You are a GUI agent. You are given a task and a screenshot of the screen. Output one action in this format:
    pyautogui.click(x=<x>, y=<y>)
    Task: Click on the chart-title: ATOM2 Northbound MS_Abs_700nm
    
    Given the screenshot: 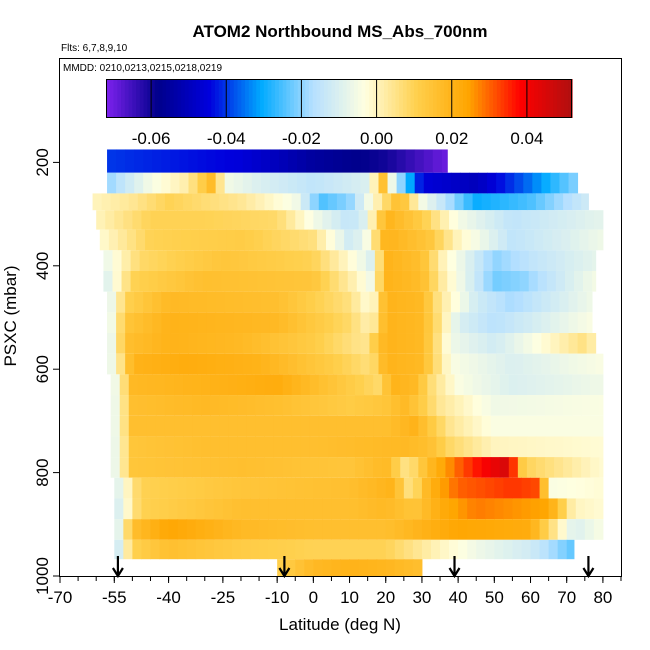 What is the action you would take?
    pyautogui.click(x=339, y=31)
    